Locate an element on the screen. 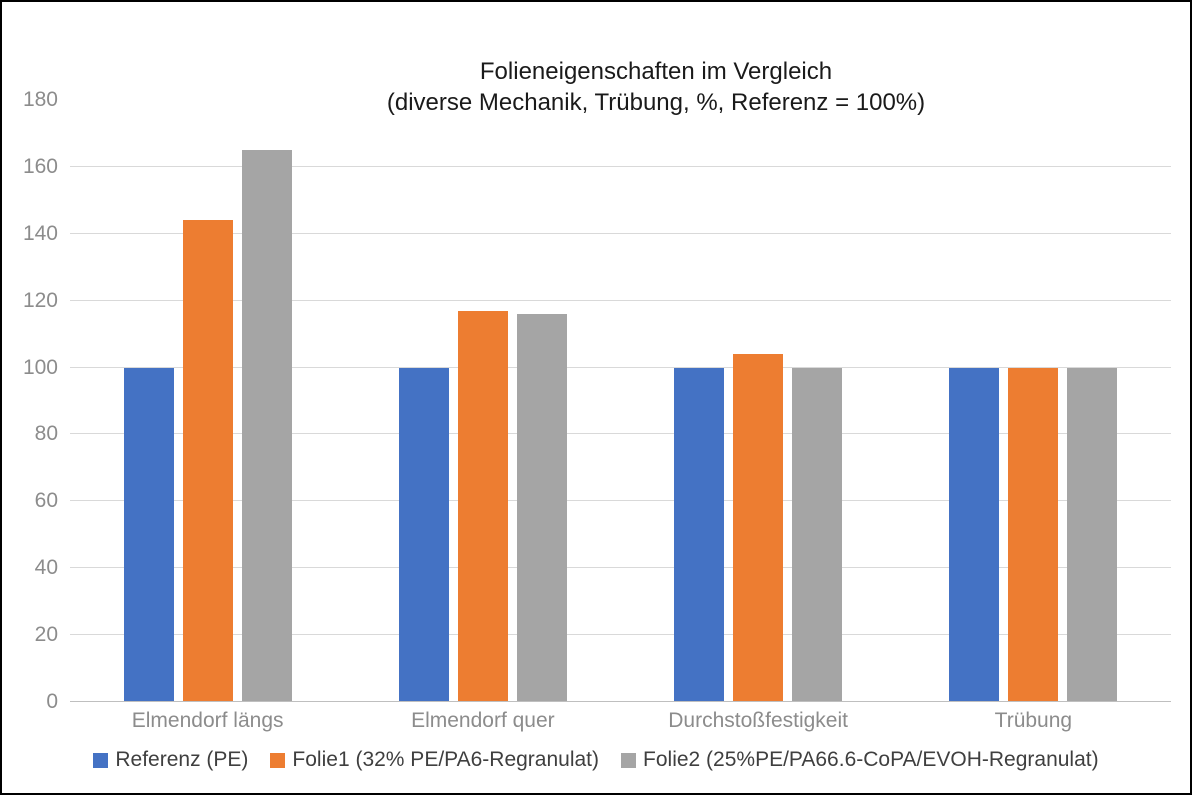  y-tick-label: 140 is located at coordinates (40, 233).